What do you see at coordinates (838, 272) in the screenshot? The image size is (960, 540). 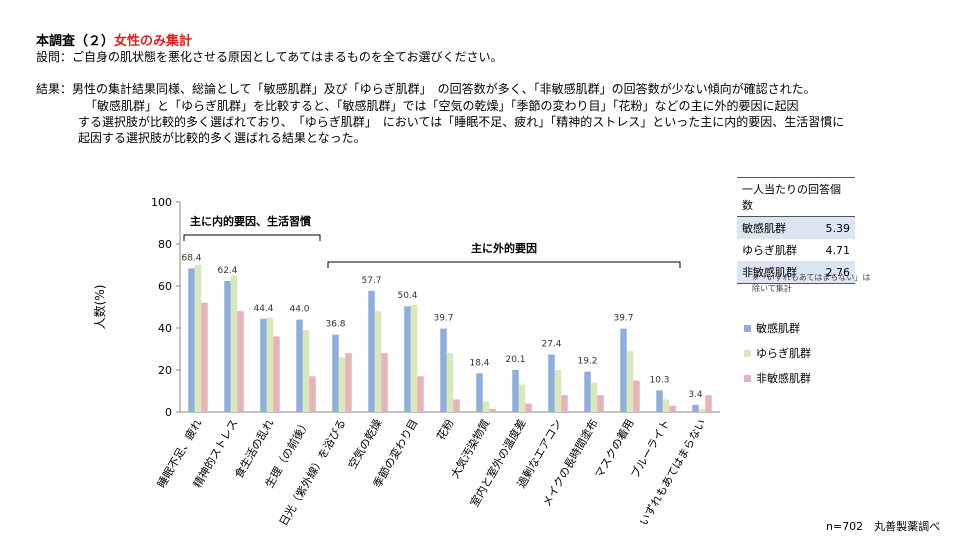 I see `cell: 2.76` at bounding box center [838, 272].